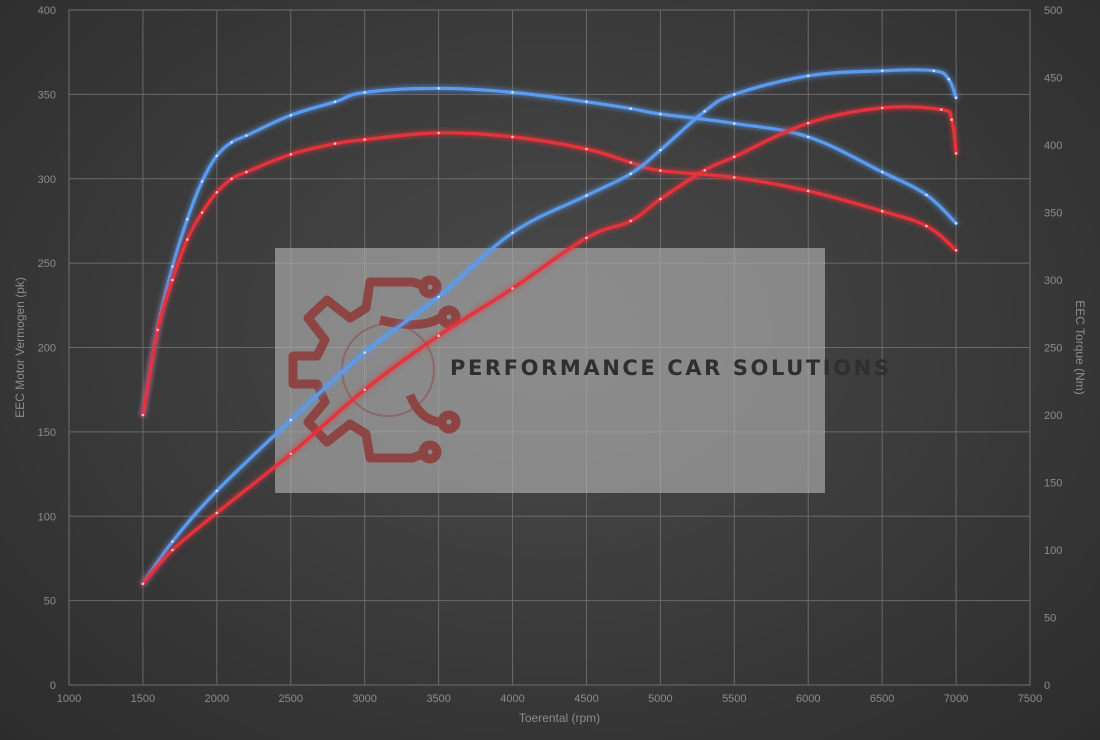 The image size is (1100, 740). Describe the element at coordinates (47, 433) in the screenshot. I see `y-left-tick-label: 150` at that location.